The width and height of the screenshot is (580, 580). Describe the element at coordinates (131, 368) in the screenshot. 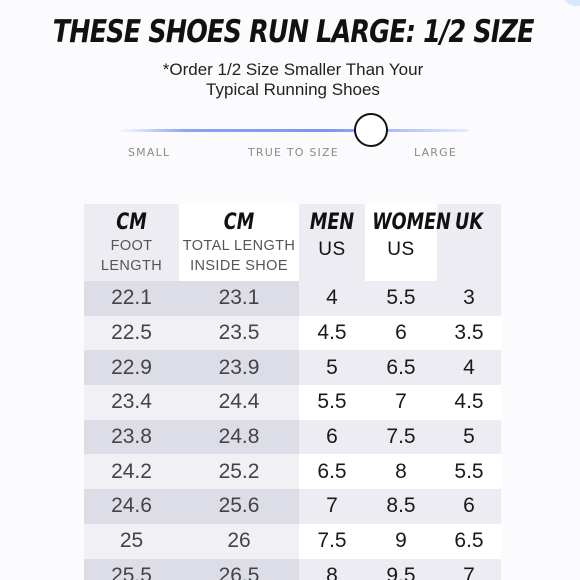

I see `table-cell: 22.9` at that location.